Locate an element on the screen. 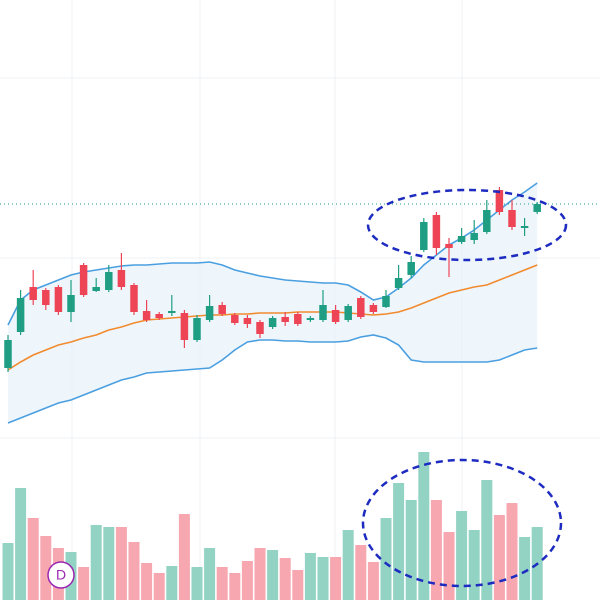 The height and width of the screenshot is (600, 600). marker-label: D is located at coordinates (61, 575).